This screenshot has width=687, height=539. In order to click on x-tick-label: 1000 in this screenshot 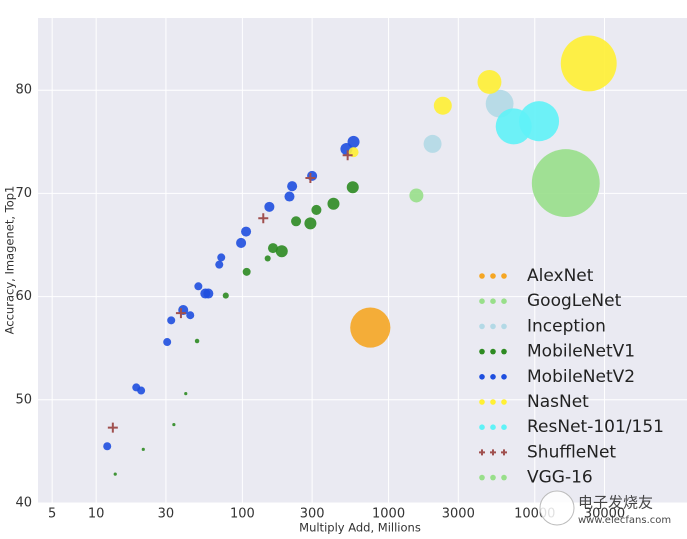, I will do `click(388, 514)`.